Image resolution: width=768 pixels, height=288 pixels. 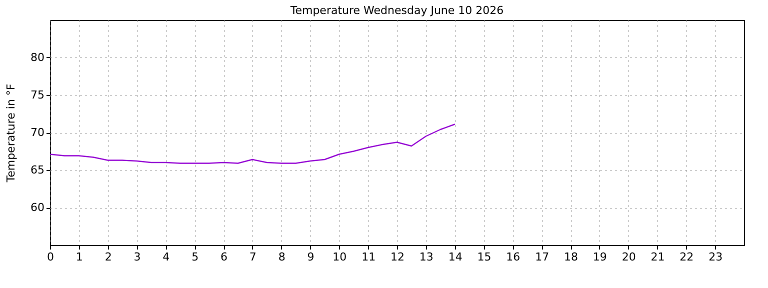 I want to click on y-axis-title: Temperature in °F, so click(x=11, y=134).